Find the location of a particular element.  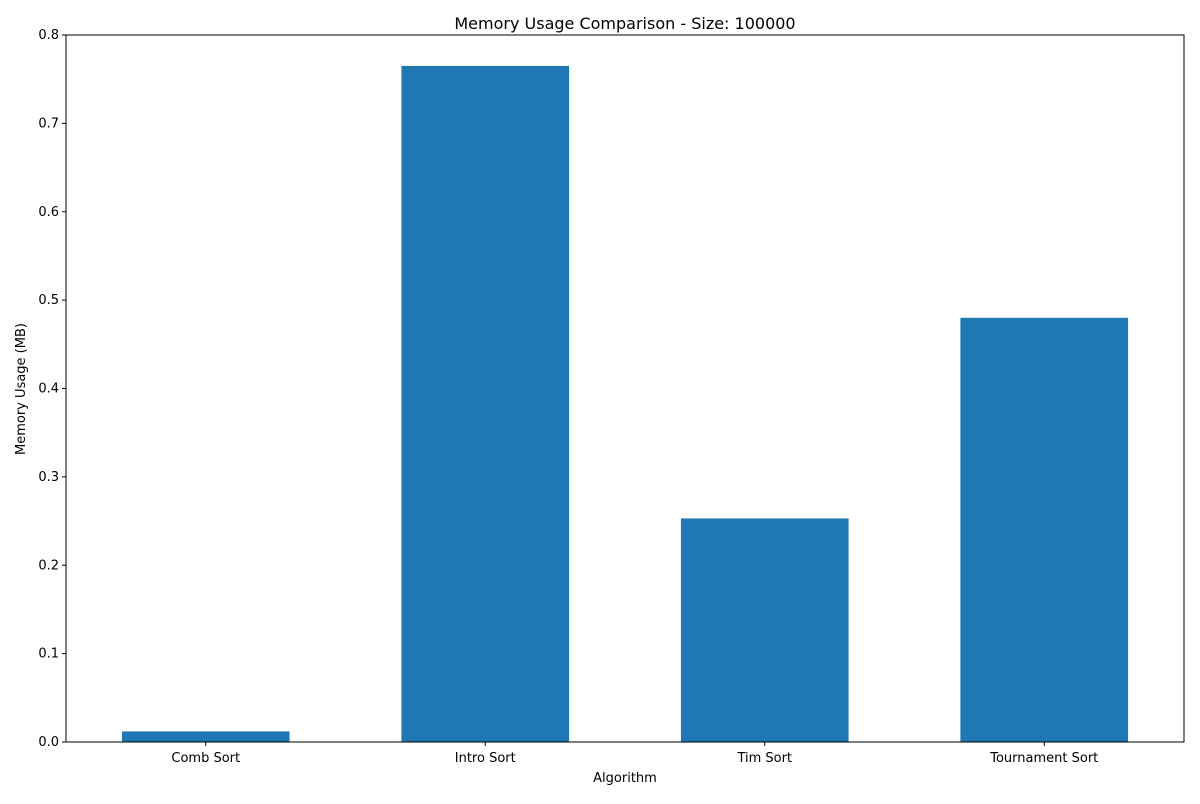

x-tick-label: Tournament Sort is located at coordinates (1043, 758).